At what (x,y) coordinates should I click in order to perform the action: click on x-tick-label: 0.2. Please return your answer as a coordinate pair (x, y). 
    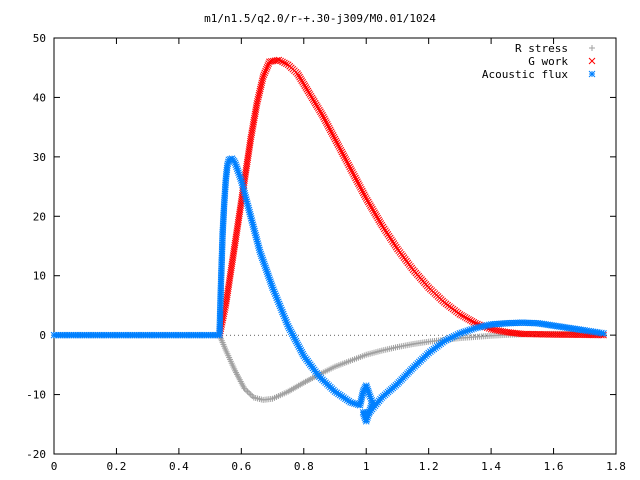
    Looking at the image, I should click on (117, 466).